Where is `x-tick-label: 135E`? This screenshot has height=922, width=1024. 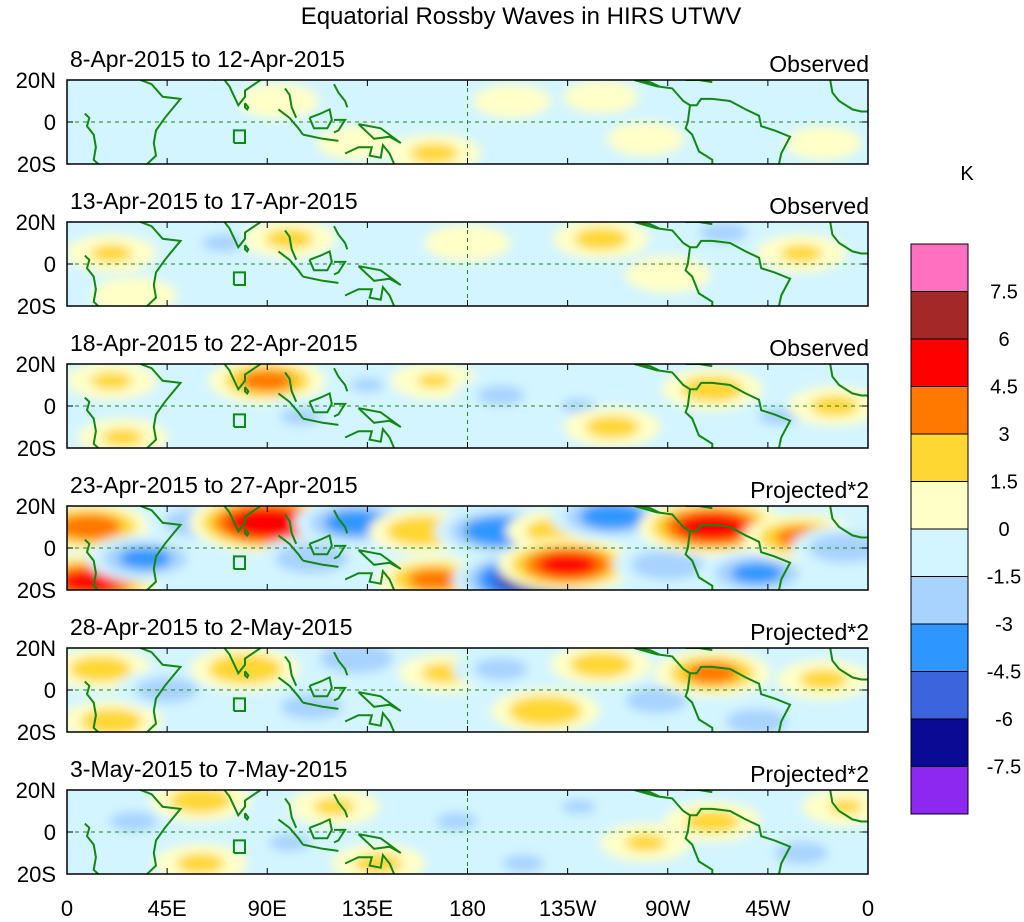
x-tick-label: 135E is located at coordinates (367, 908).